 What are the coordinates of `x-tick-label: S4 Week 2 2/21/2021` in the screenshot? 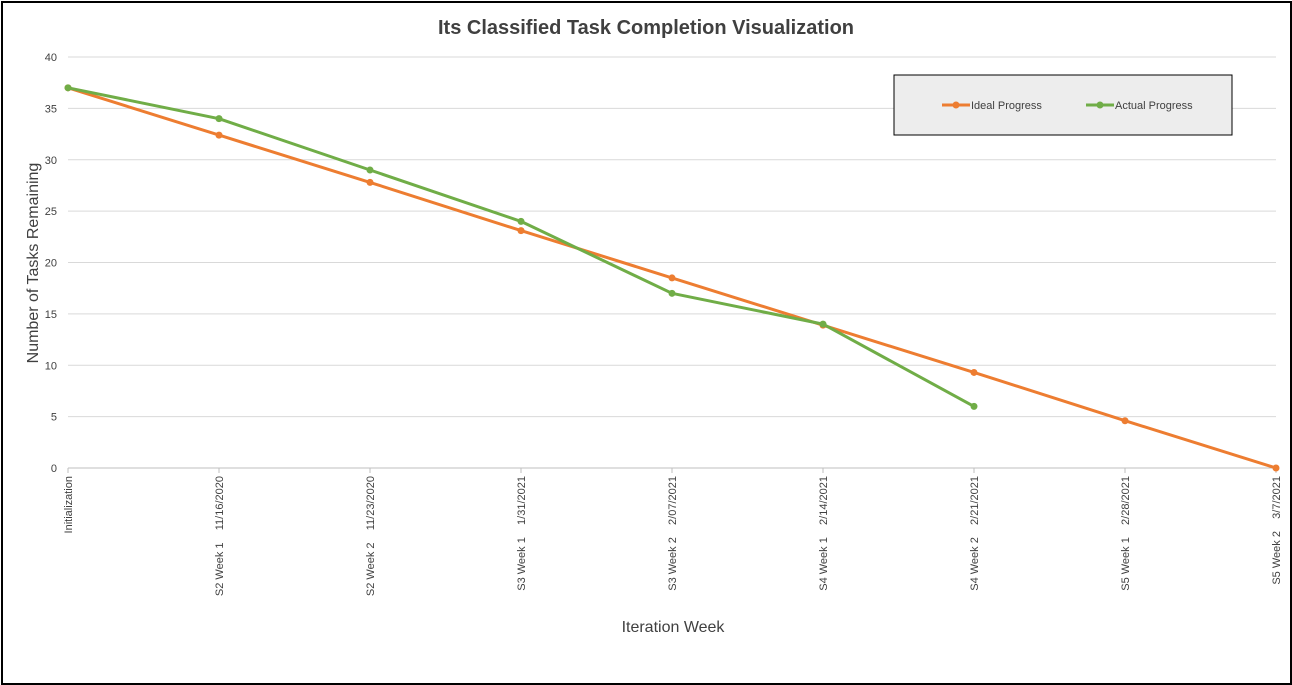 It's located at (975, 533).